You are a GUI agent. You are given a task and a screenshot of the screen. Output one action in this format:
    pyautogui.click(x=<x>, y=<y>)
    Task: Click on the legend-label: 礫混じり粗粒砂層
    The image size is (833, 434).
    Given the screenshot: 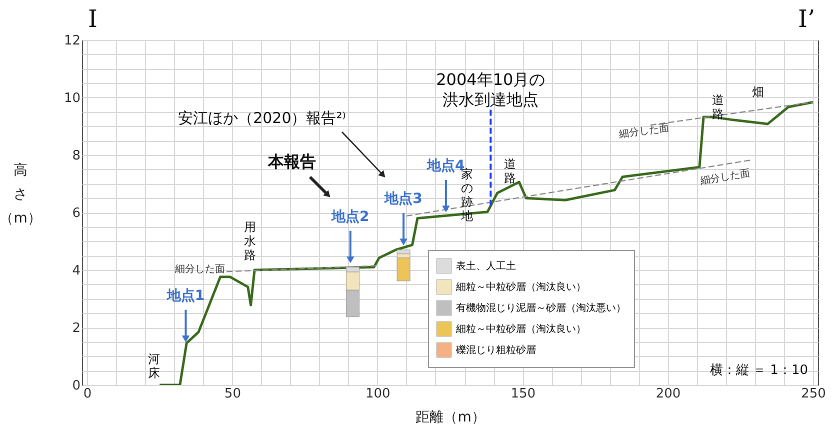 What is the action you would take?
    pyautogui.click(x=495, y=350)
    